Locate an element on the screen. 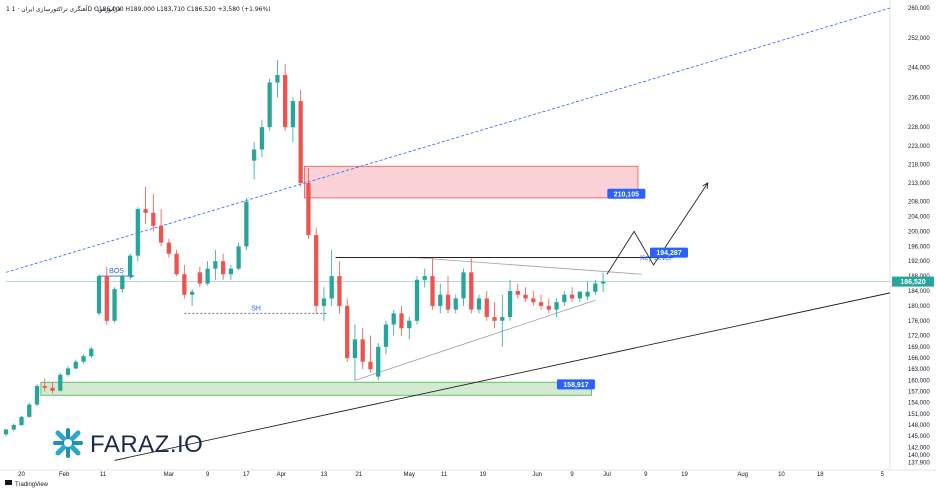  y-tick-label: 157,000 is located at coordinates (919, 393).